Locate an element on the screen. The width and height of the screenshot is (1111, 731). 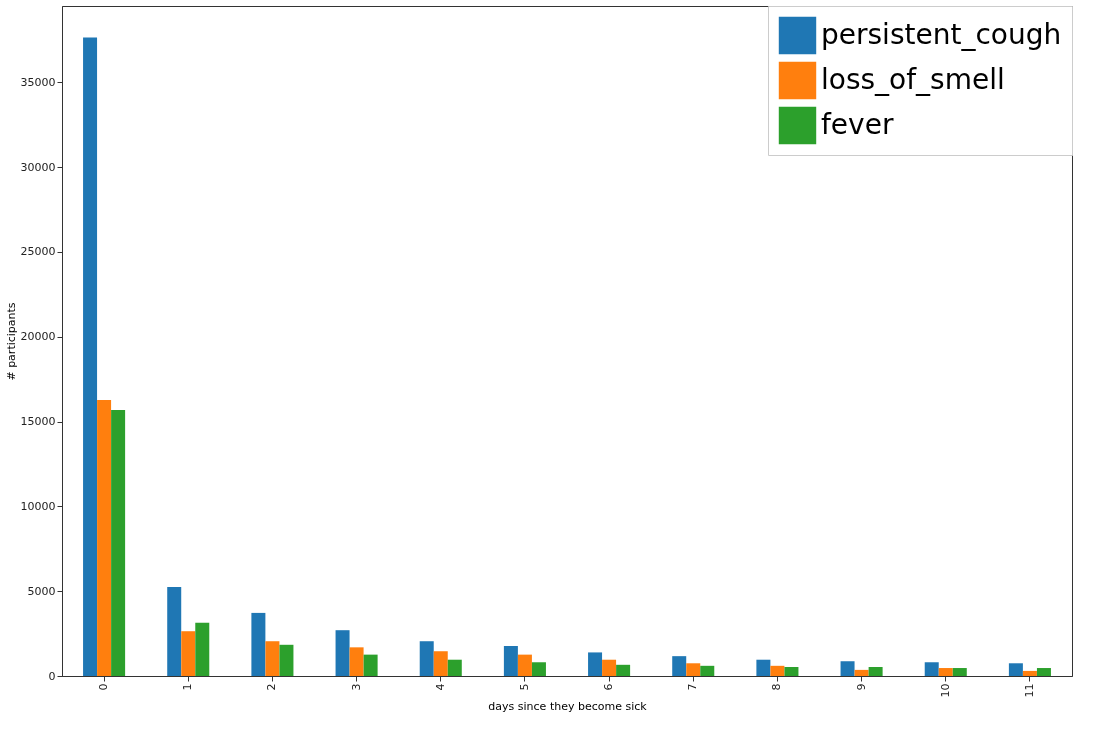
y-tick-label: 35000 is located at coordinates (38, 82).